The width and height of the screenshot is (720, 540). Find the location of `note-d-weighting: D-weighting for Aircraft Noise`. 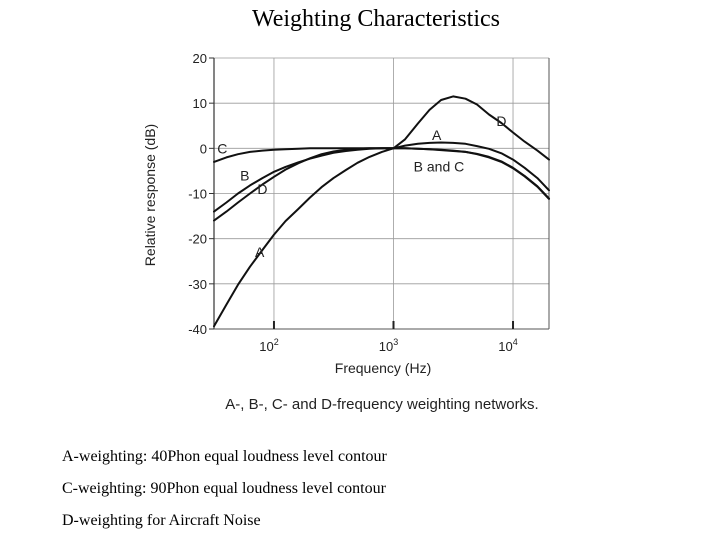

note-d-weighting: D-weighting for Aircraft Noise is located at coordinates (161, 520).